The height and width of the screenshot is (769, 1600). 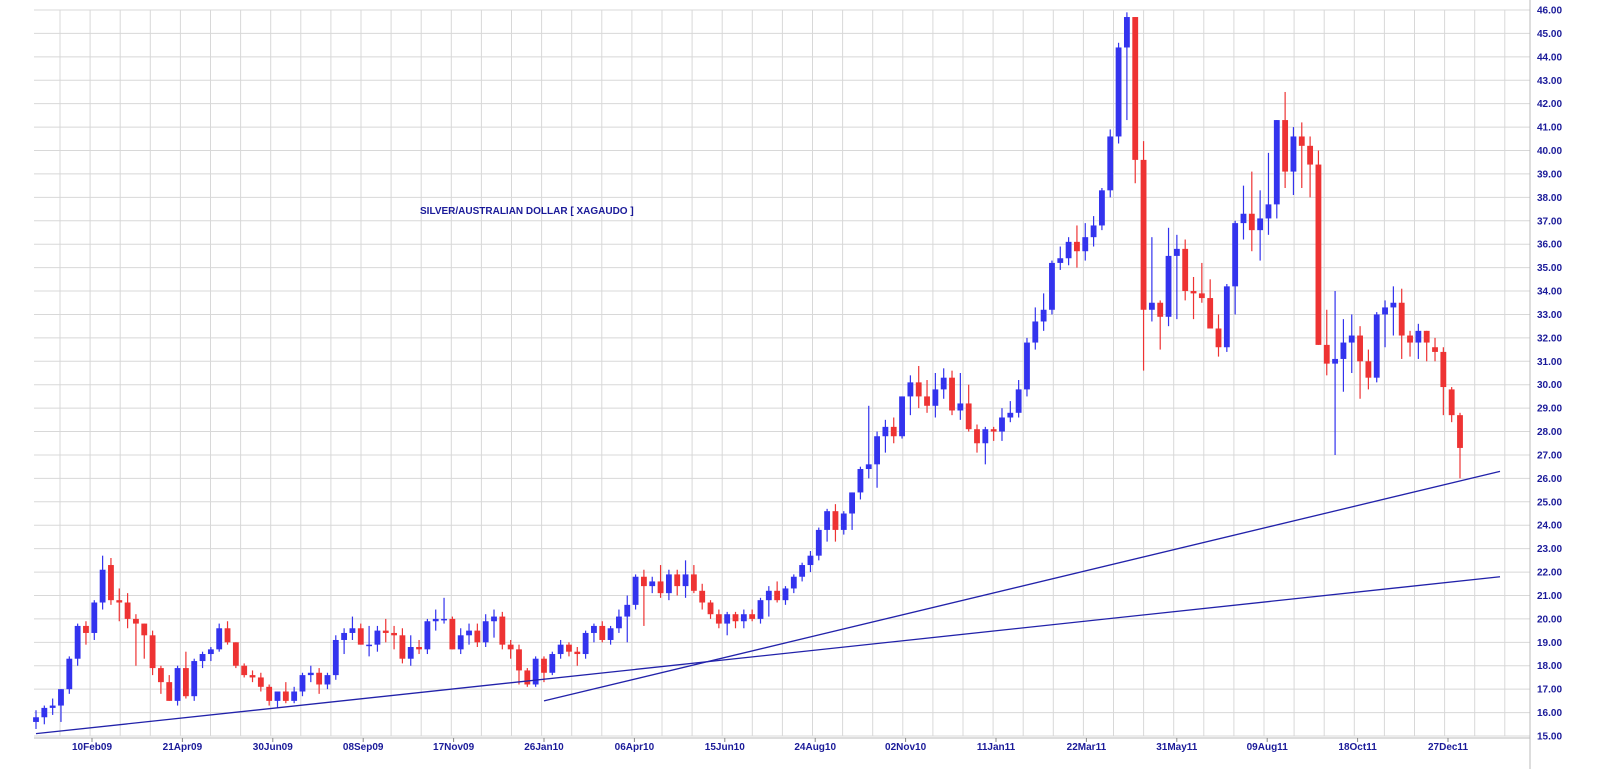 I want to click on y-tick-label: 34.00, so click(x=1549, y=292).